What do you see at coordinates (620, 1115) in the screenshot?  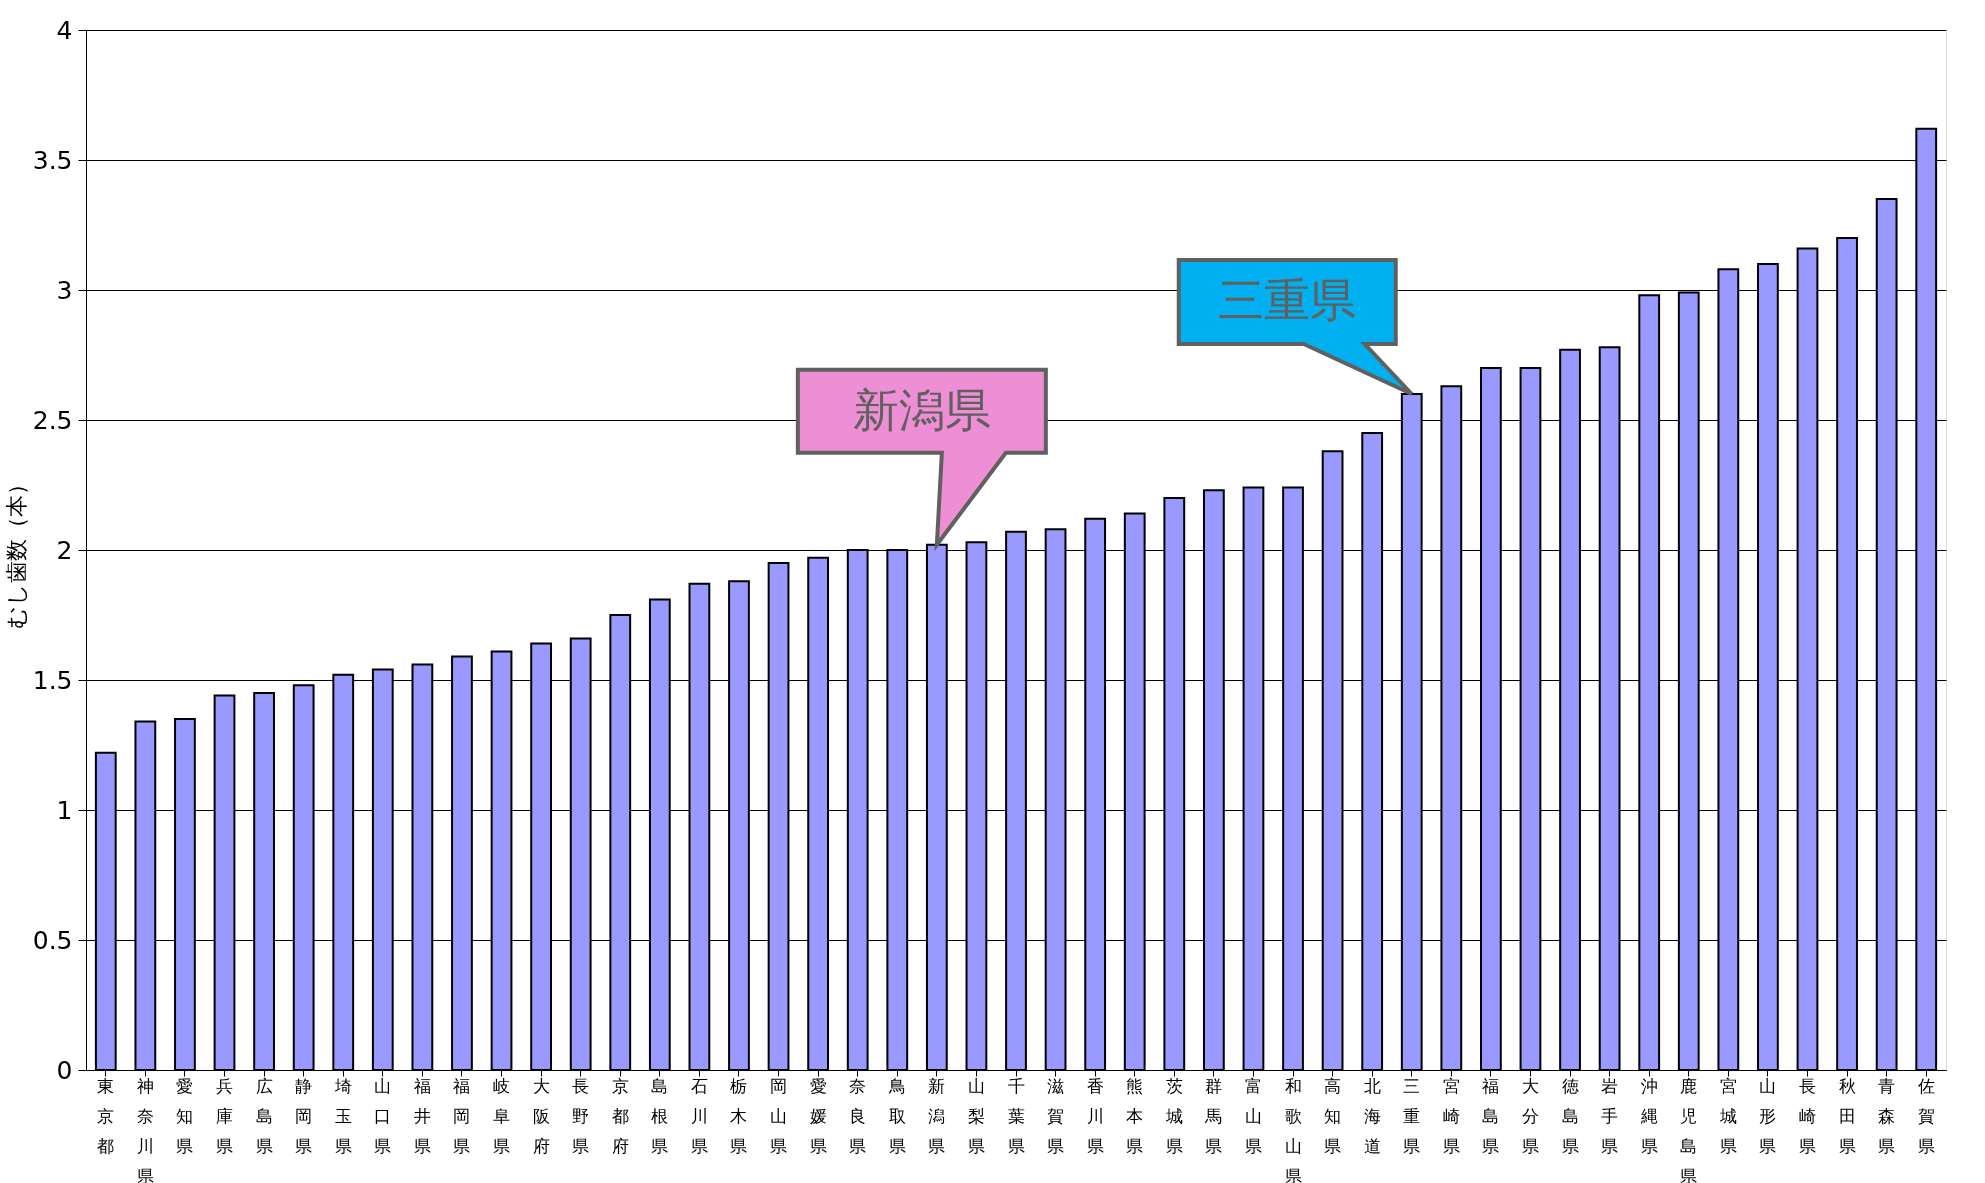 I see `x-tick-label: 京都府` at bounding box center [620, 1115].